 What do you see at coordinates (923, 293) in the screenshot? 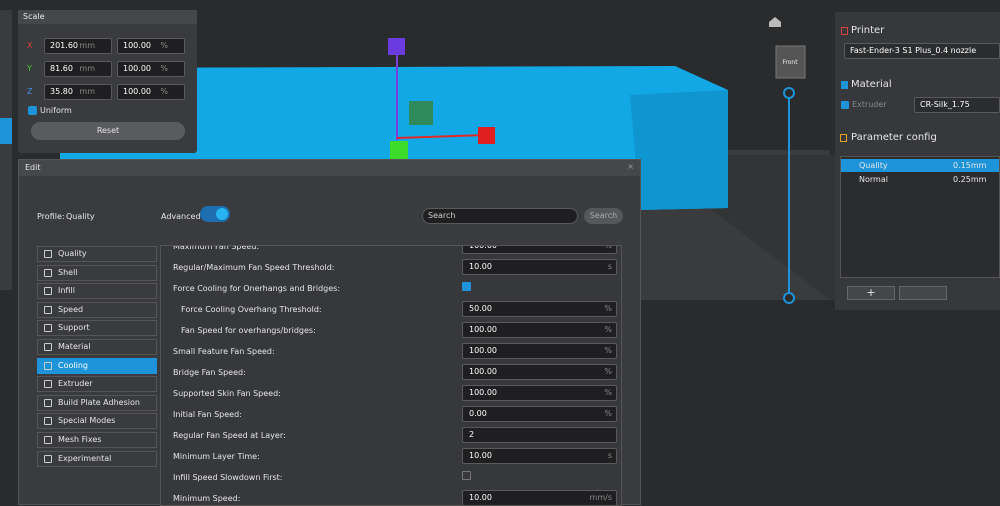
I see `edit-button` at bounding box center [923, 293].